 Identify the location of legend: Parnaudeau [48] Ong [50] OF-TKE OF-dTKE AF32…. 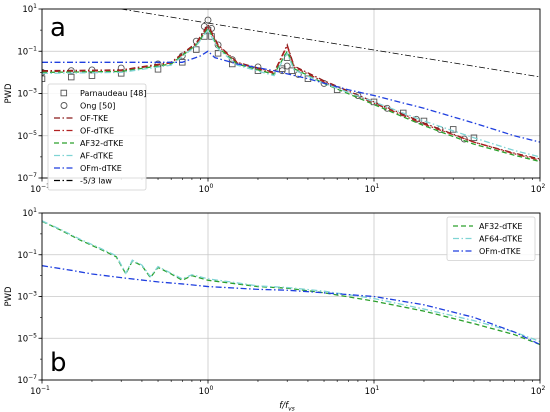
(97, 137).